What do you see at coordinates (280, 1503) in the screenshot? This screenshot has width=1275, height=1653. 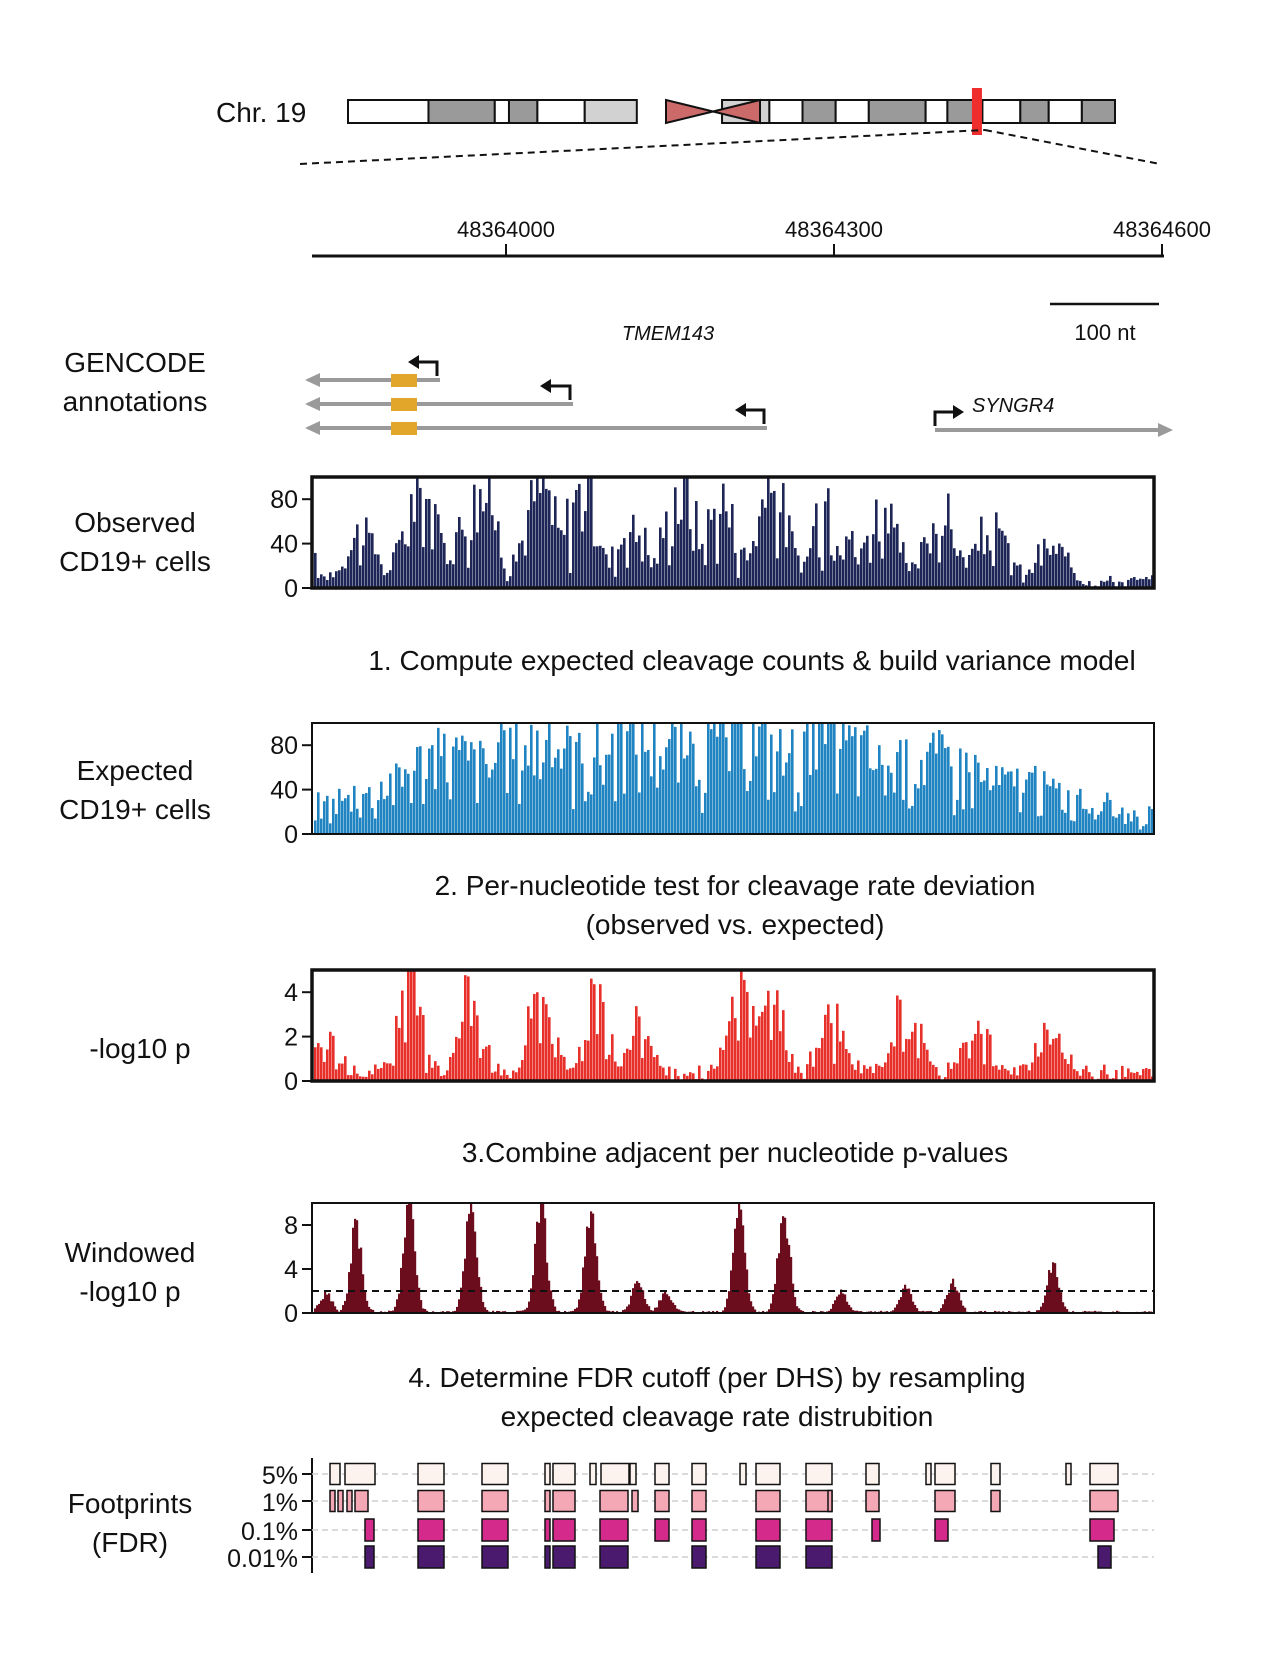 I see `fdr-level-label: 1%` at bounding box center [280, 1503].